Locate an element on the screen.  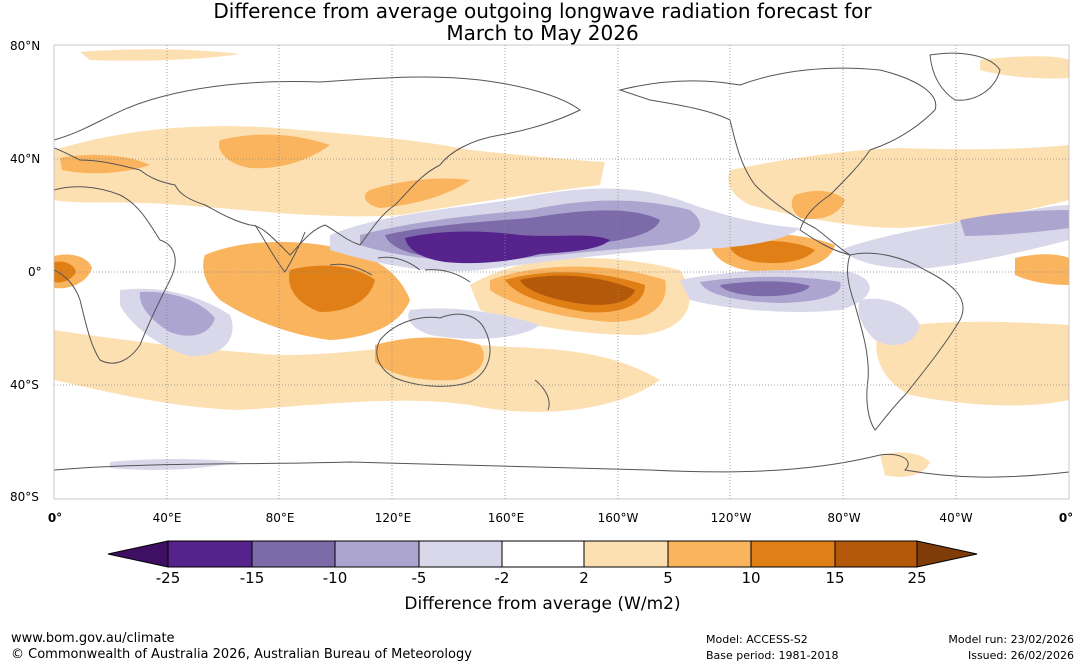
anomaly-region-asia-mid is located at coordinates (274, 151).